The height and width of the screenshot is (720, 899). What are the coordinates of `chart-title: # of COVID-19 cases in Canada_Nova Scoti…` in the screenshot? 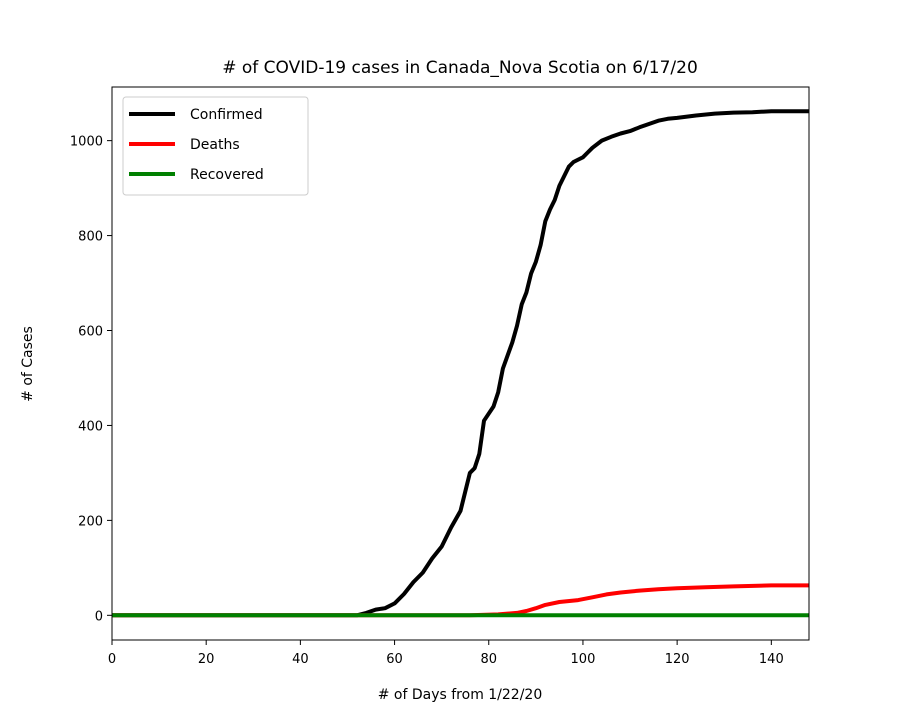 It's located at (460, 68).